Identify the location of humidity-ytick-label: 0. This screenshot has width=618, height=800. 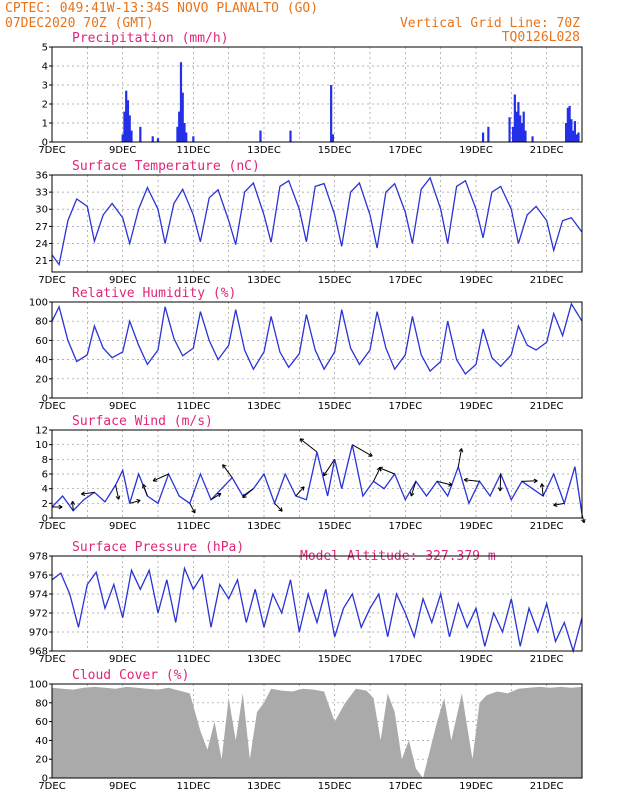
(45, 399).